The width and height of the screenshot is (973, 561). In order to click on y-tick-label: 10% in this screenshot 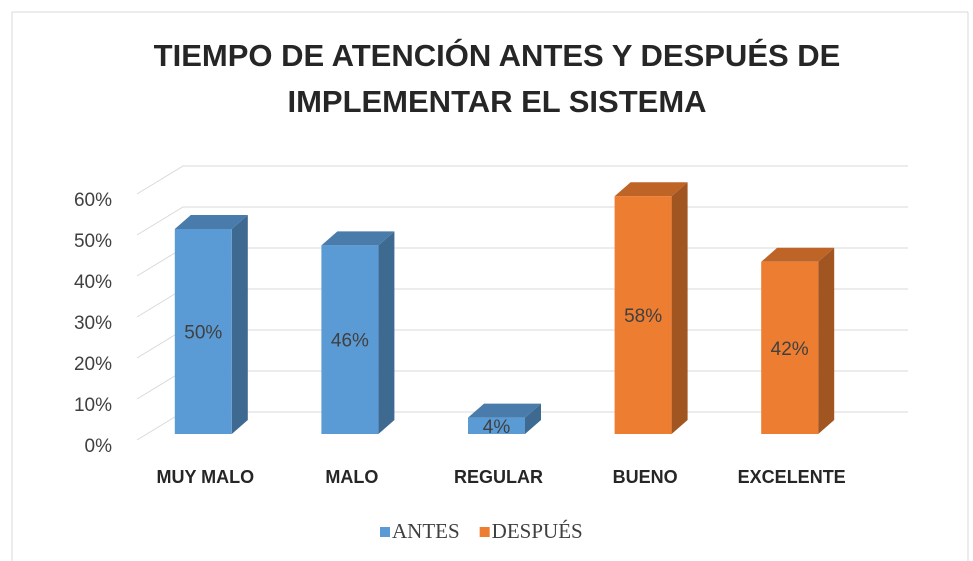, I will do `click(93, 405)`.